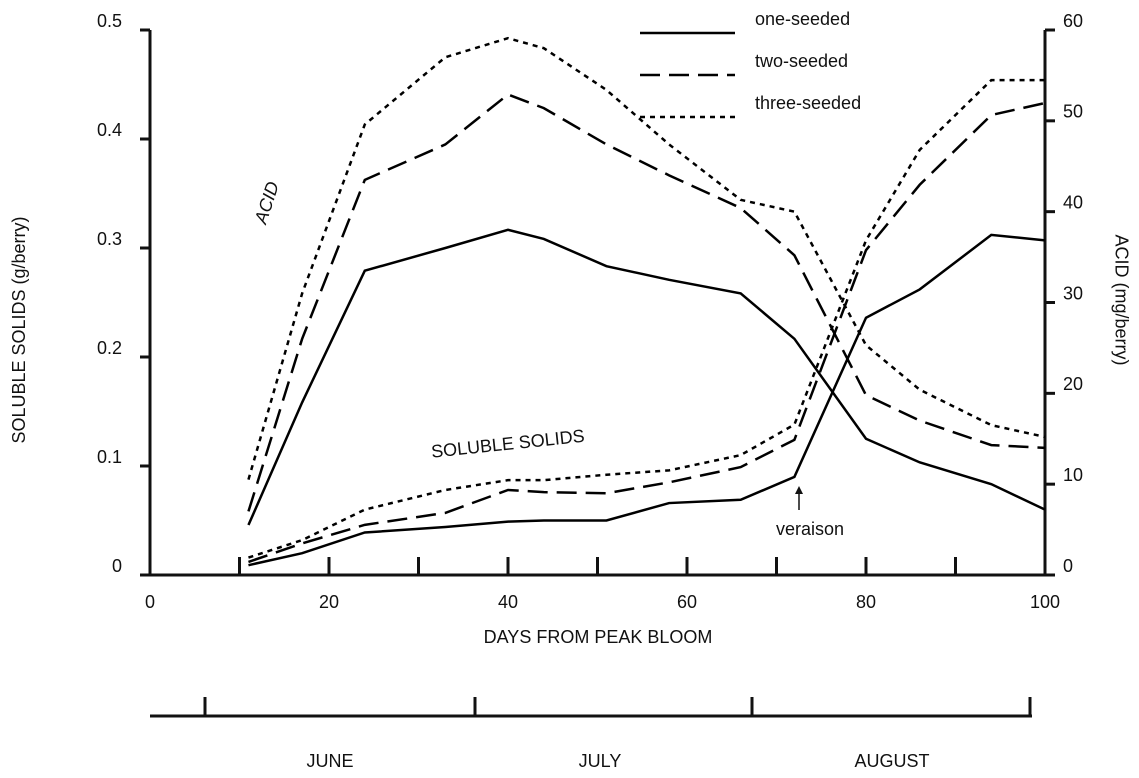 This screenshot has width=1139, height=778. I want to click on y2-tick-label: 20, so click(1073, 384).